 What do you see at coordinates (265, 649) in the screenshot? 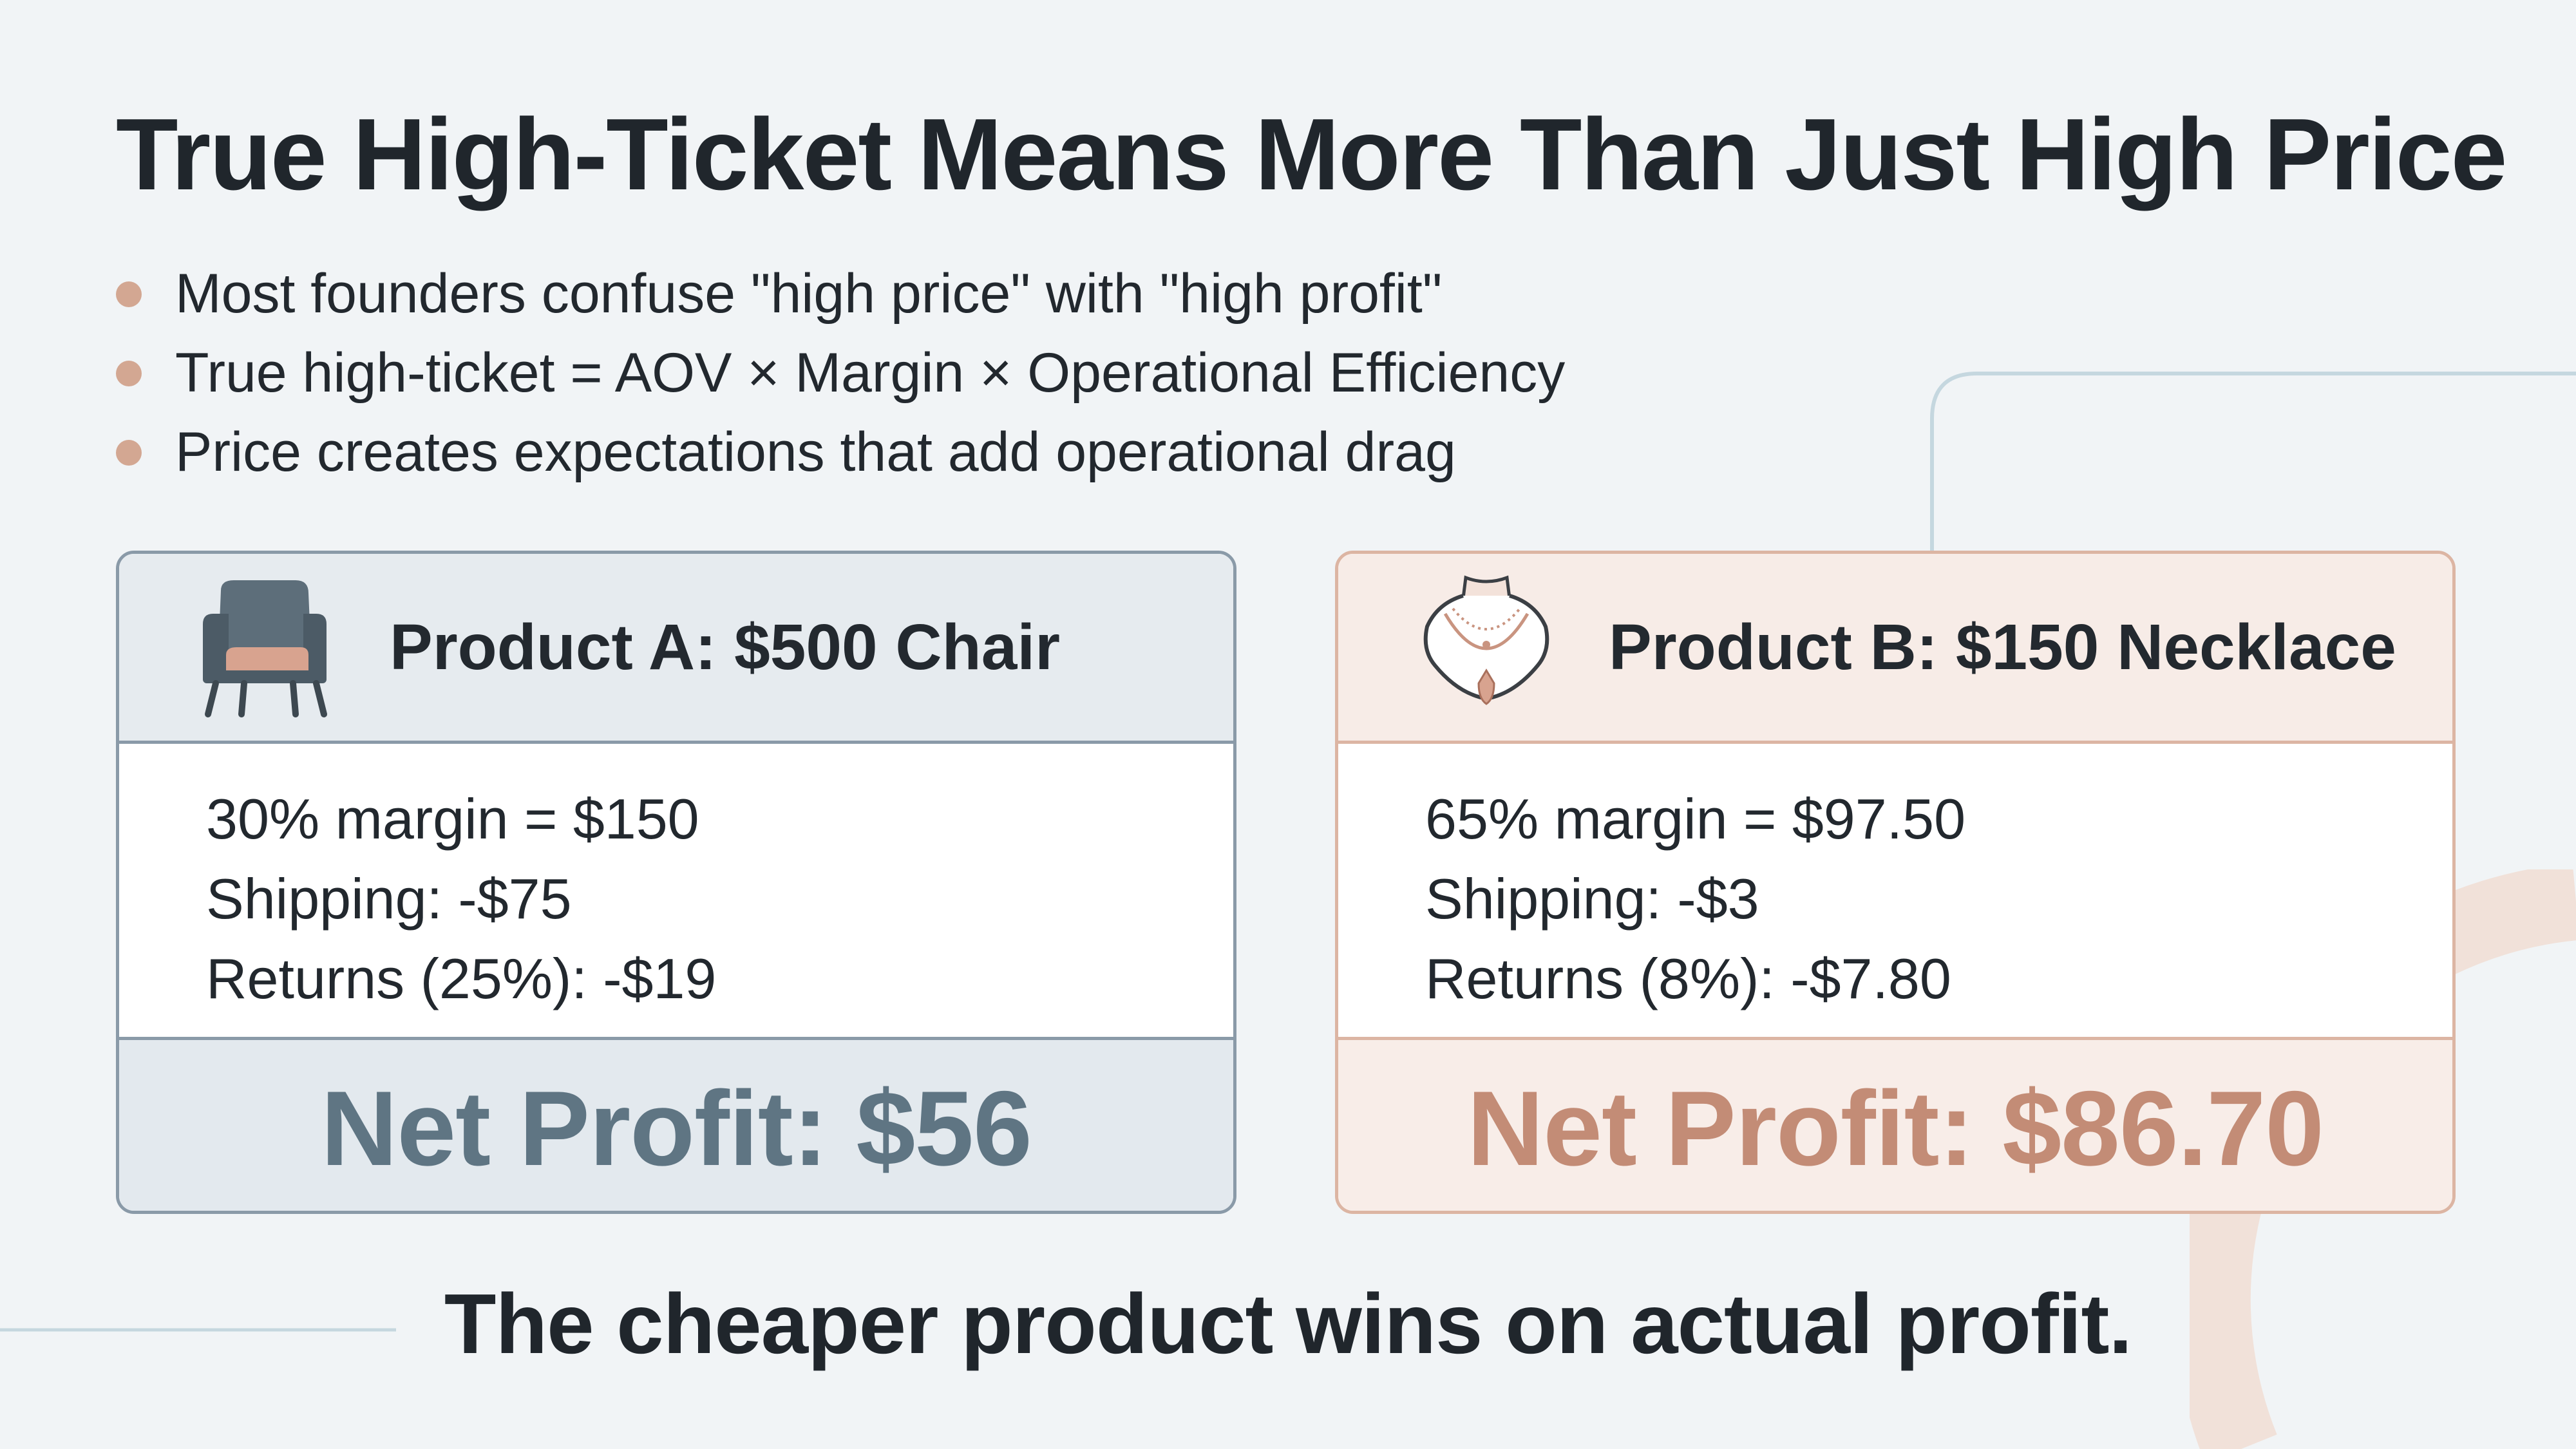
I see `armchair-icon` at bounding box center [265, 649].